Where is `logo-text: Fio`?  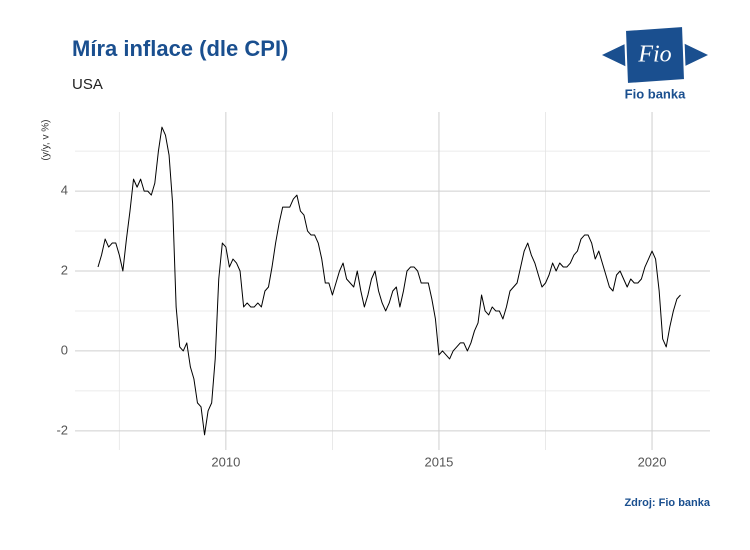
logo-text: Fio is located at coordinates (654, 55).